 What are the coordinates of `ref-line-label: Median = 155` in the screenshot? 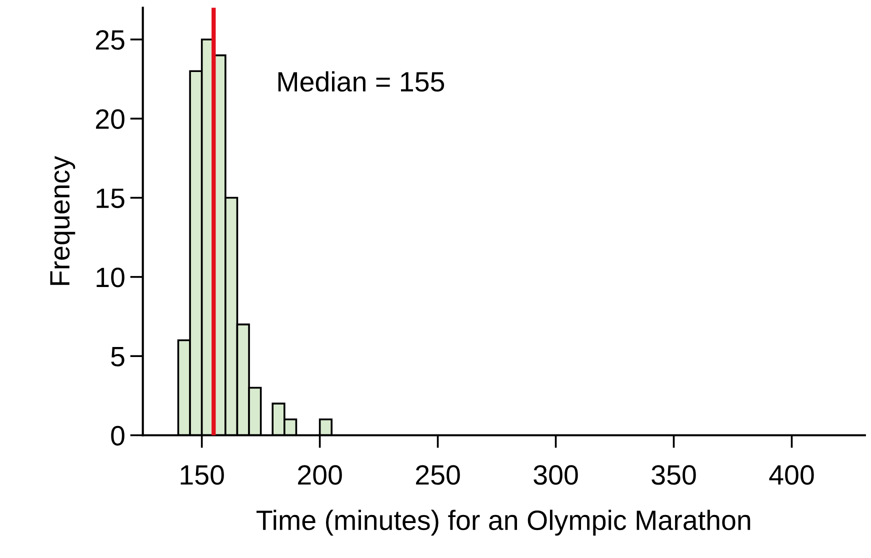 It's located at (361, 81).